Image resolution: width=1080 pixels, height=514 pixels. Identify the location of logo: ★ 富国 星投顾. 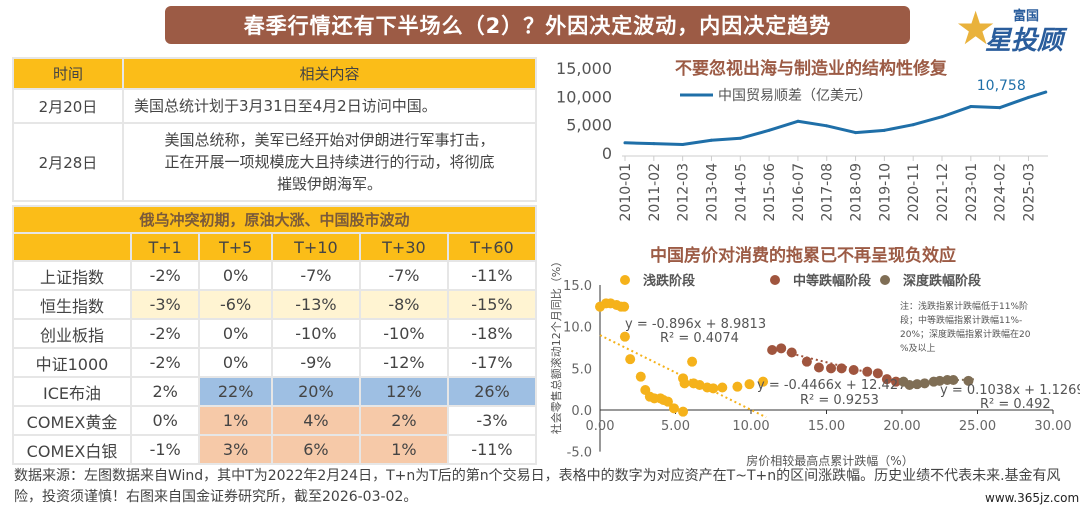
(1012, 29).